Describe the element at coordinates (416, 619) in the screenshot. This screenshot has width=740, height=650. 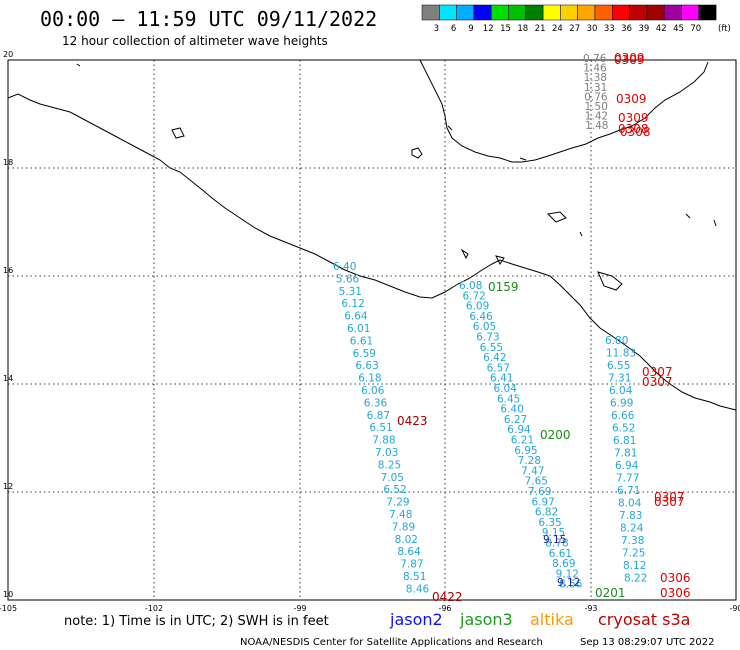
I see `legend-jason2: jason2` at that location.